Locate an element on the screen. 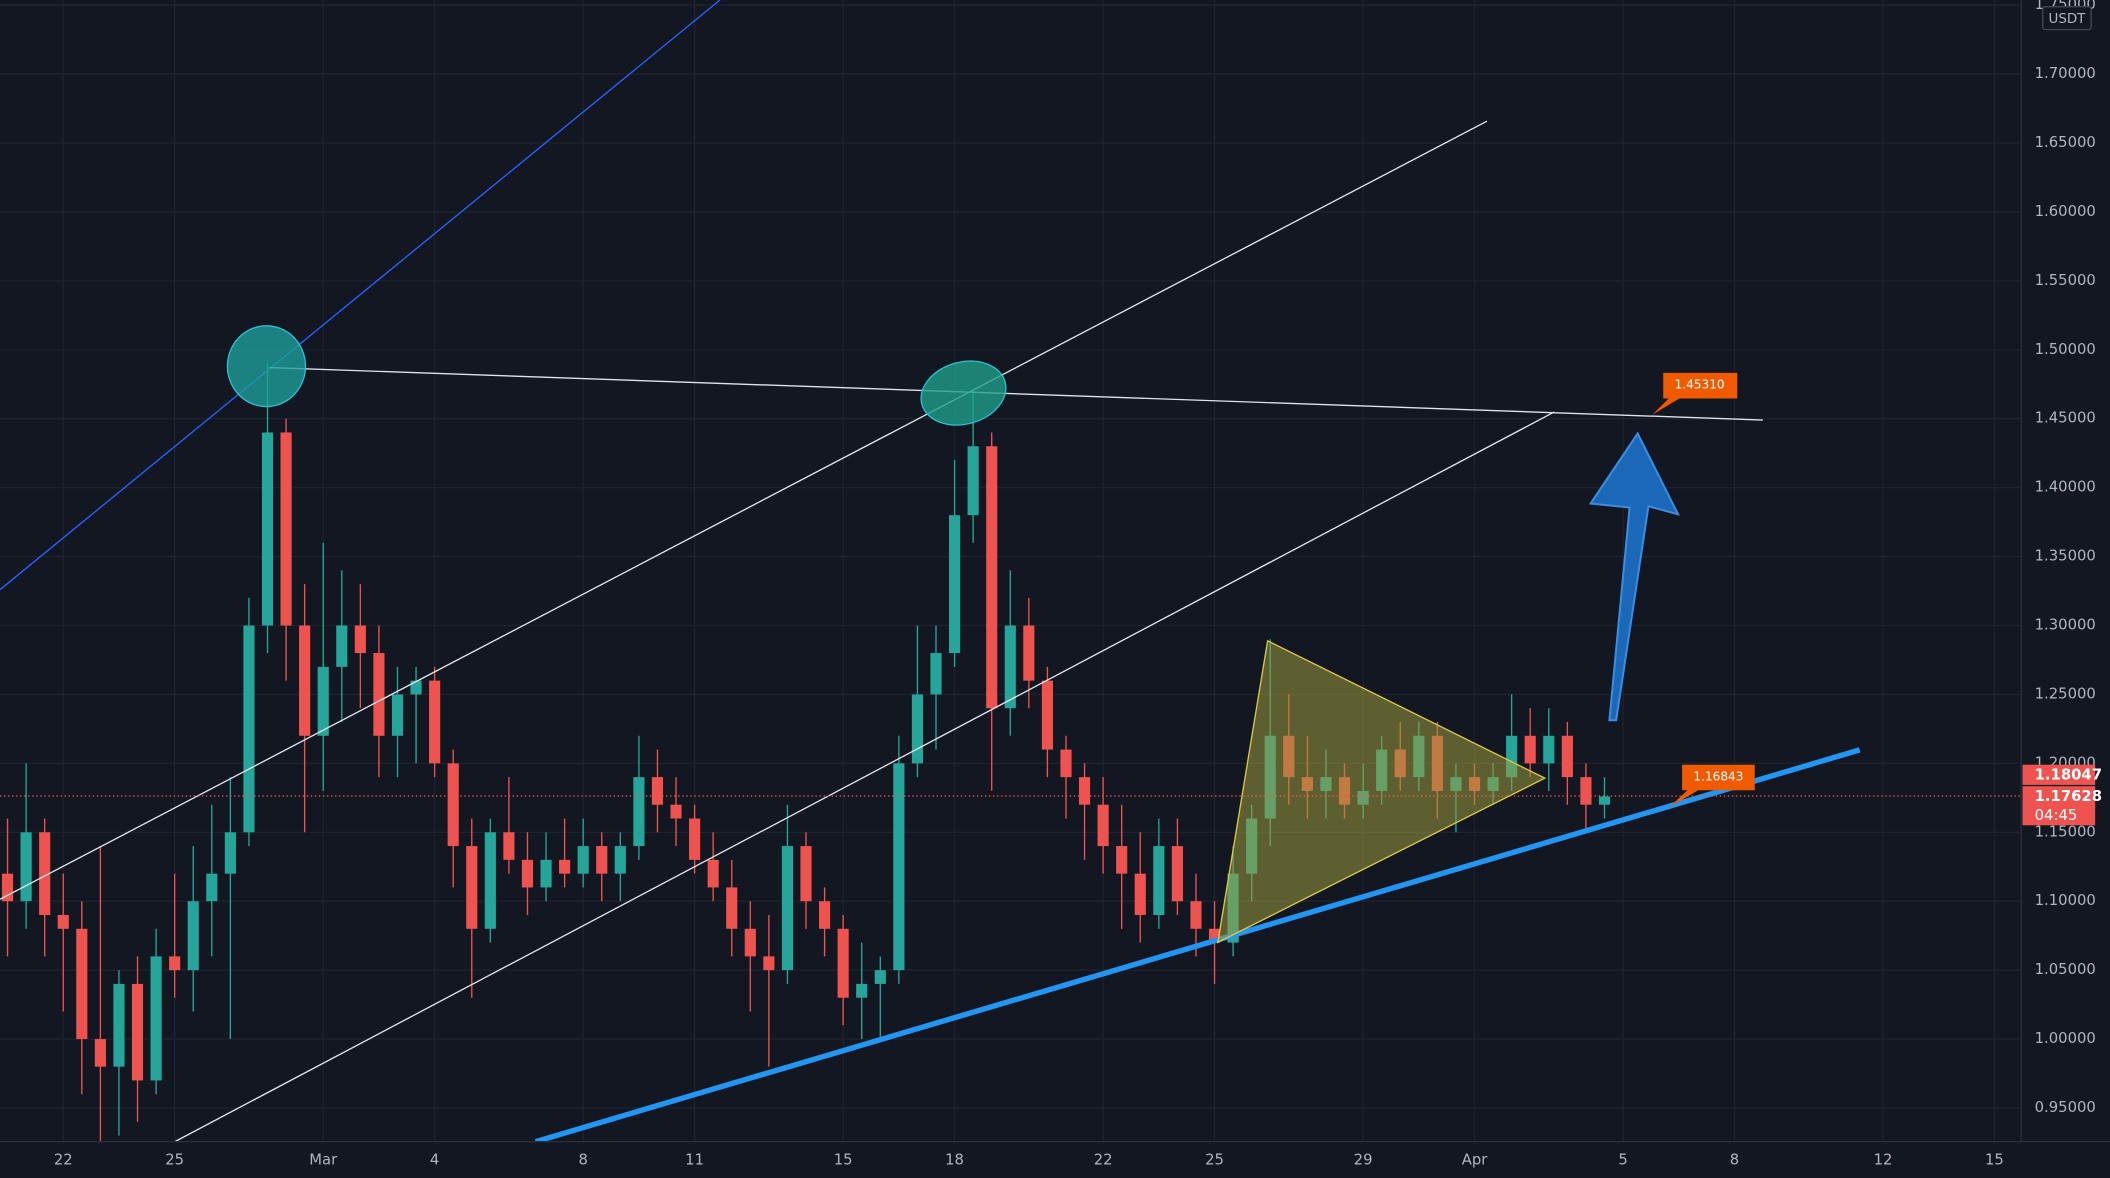 Image resolution: width=2110 pixels, height=1178 pixels. x-tick-label: 18 is located at coordinates (954, 1159).